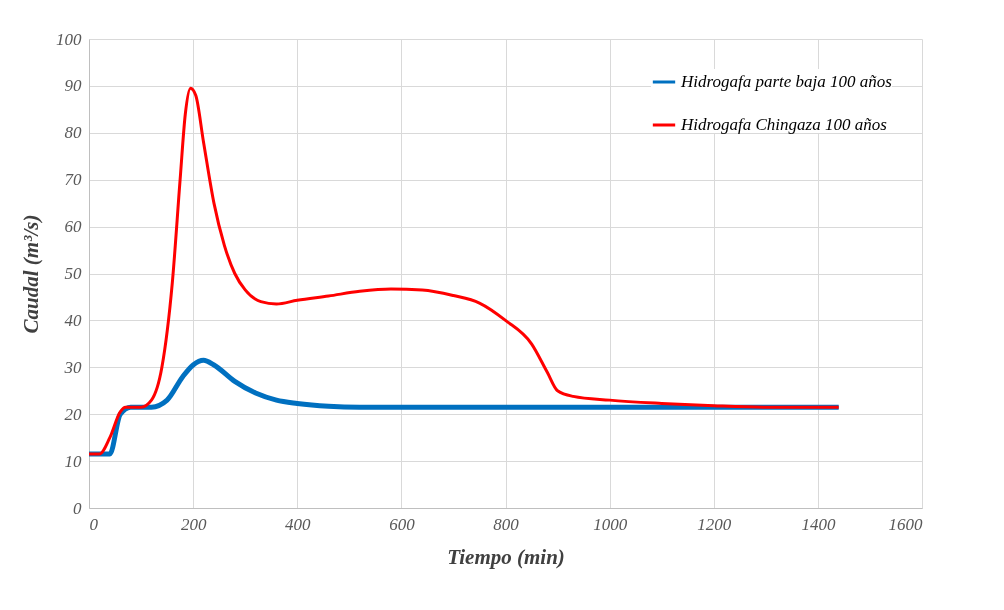  I want to click on y-tick-label: 50, so click(73, 273).